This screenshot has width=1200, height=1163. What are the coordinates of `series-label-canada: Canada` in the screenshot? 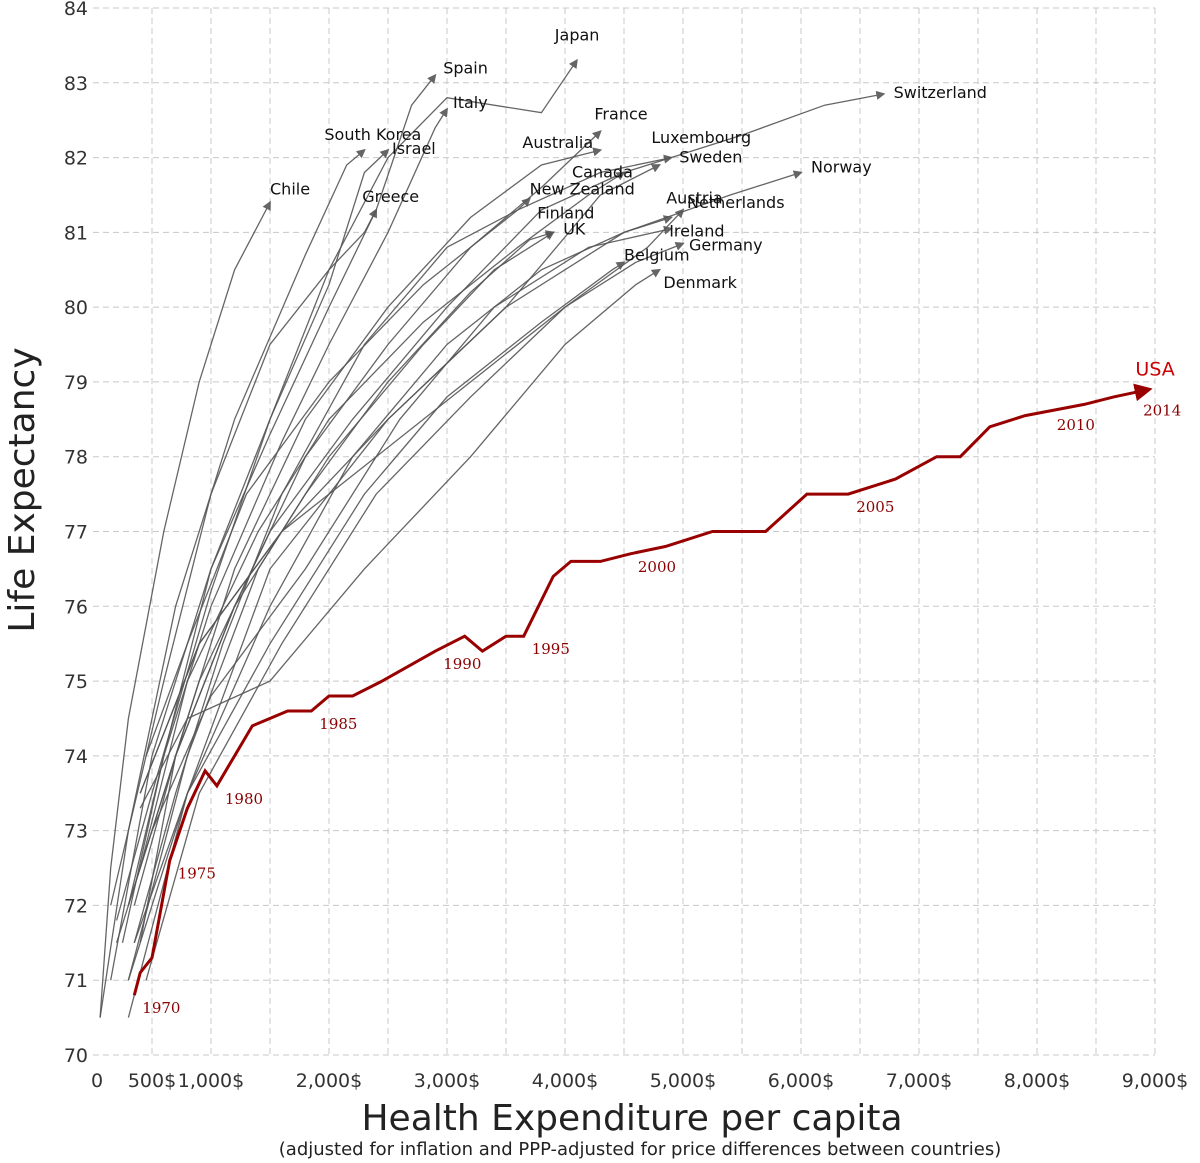 It's located at (602, 172).